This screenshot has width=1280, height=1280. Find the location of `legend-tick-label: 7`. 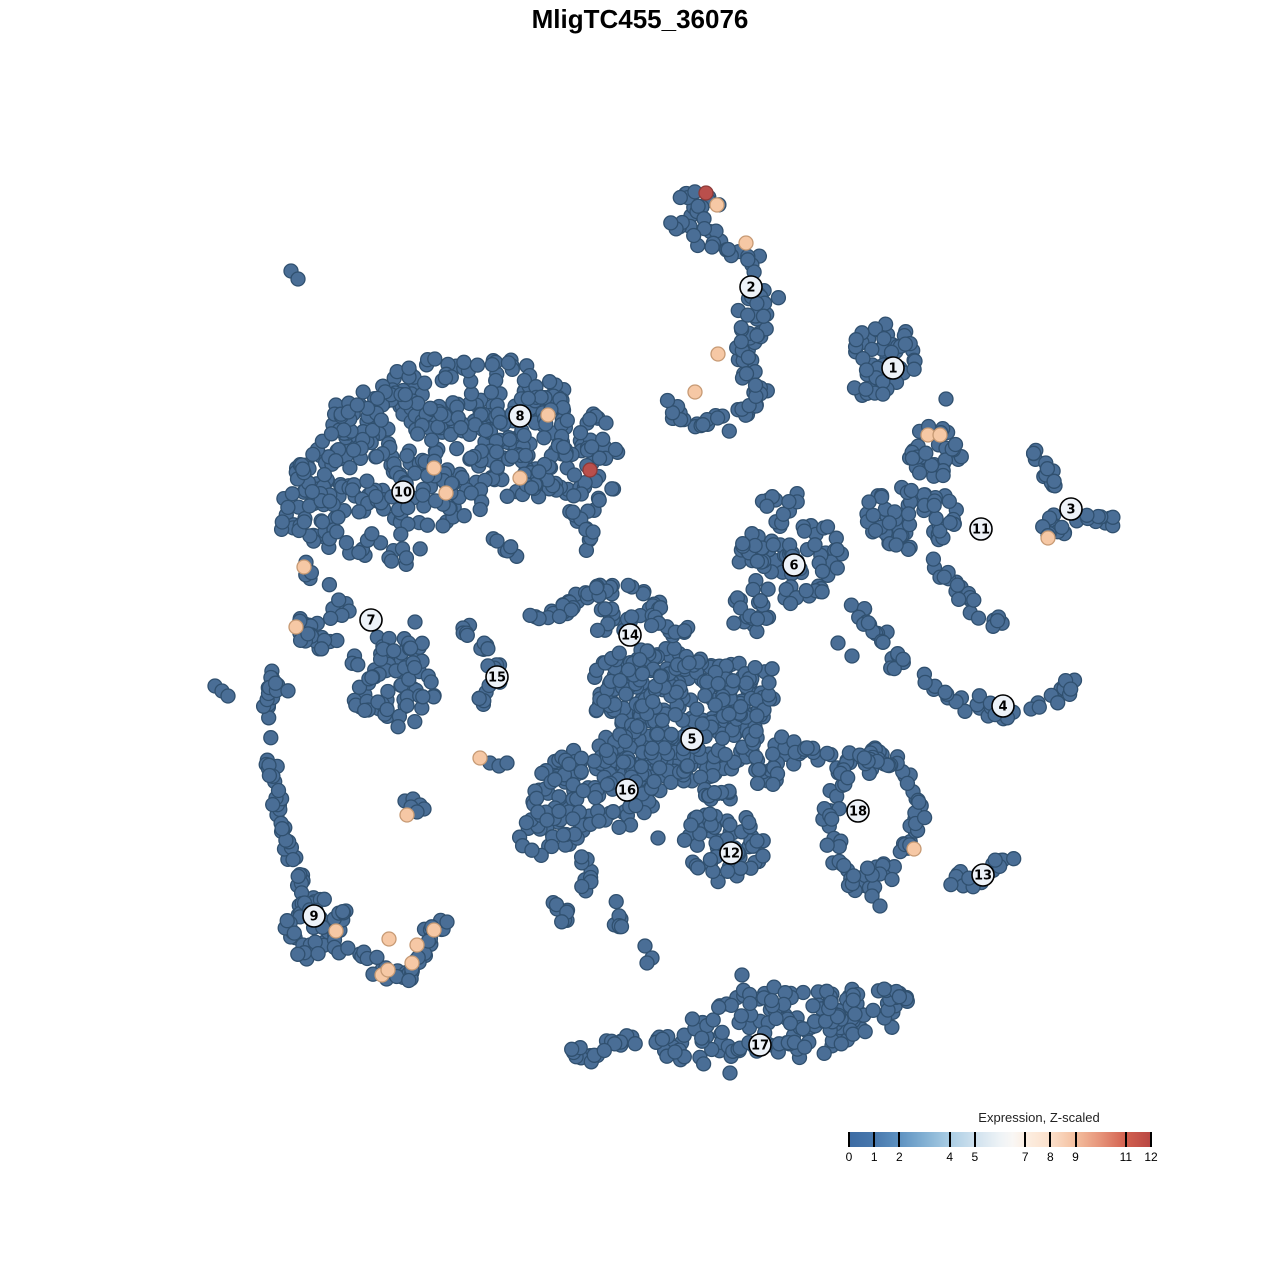

legend-tick-label: 7 is located at coordinates (1025, 1157).